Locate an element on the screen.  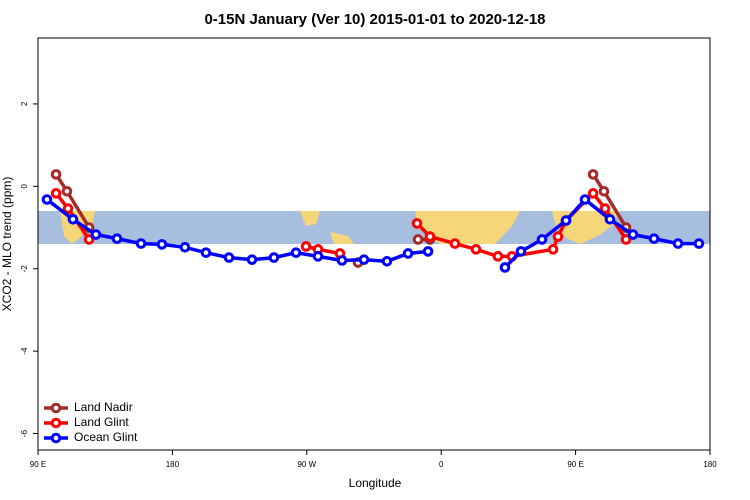
map-band is located at coordinates (374, 227).